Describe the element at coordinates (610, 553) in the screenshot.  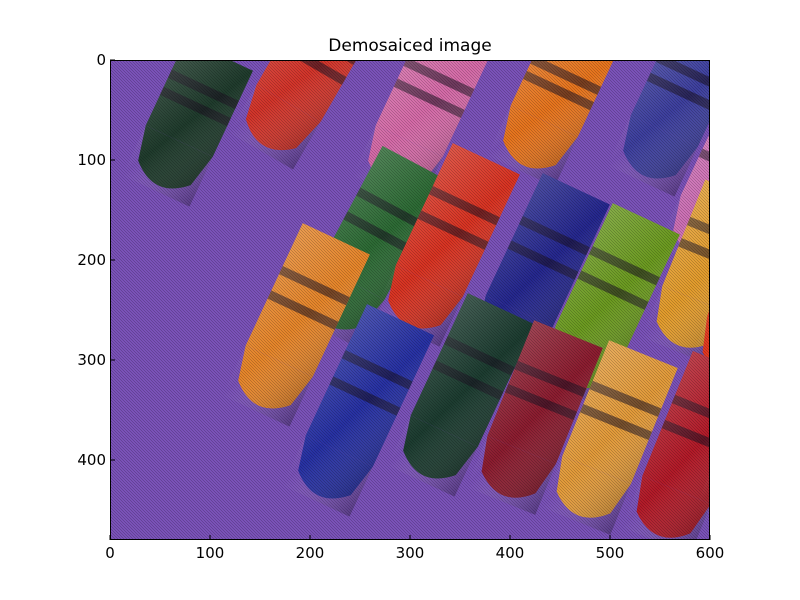
I see `xtick-label-500: 500` at that location.